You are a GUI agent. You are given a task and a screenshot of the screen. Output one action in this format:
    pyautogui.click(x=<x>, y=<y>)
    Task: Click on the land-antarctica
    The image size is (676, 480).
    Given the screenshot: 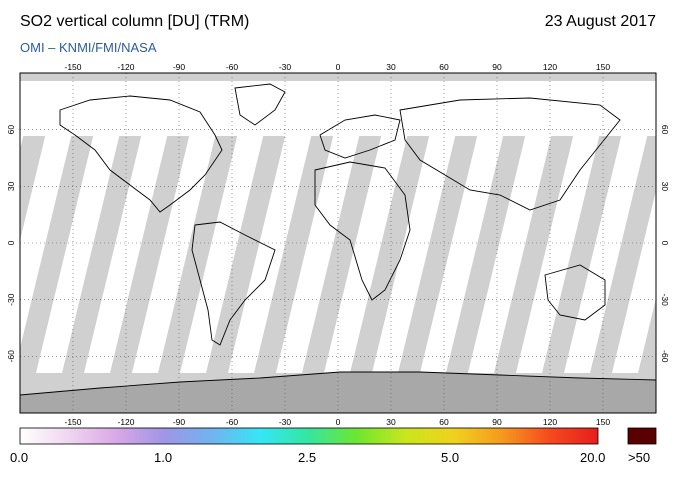 What is the action you would take?
    pyautogui.click(x=338, y=392)
    